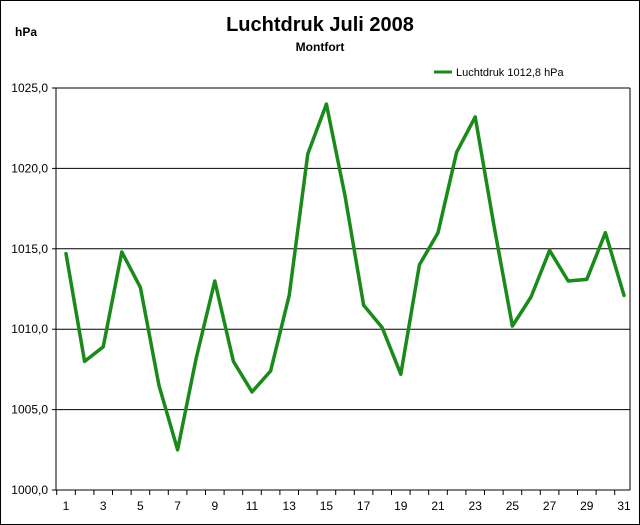  Describe the element at coordinates (29, 410) in the screenshot. I see `y-tick-label: 1005,0` at that location.